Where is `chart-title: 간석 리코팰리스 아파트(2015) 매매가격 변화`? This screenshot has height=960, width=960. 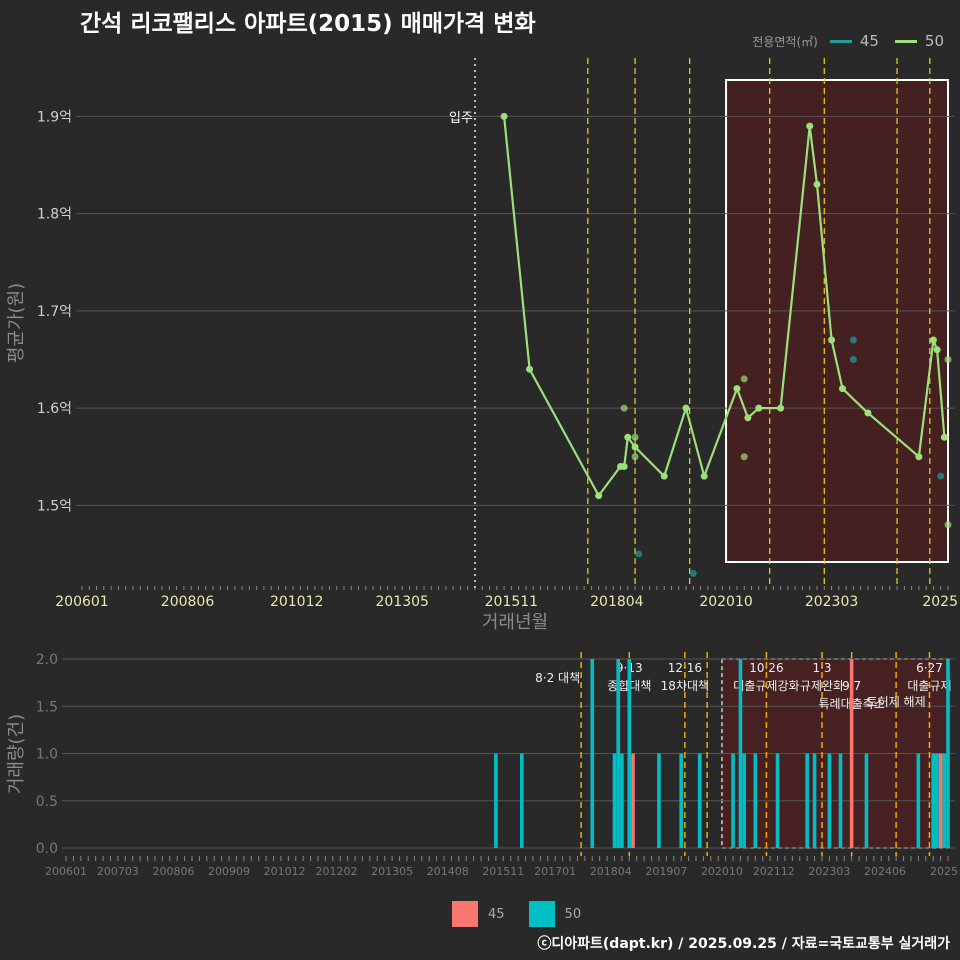 chart-title: 간석 리코팰리스 아파트(2015) 매매가격 변화 is located at coordinates (308, 24).